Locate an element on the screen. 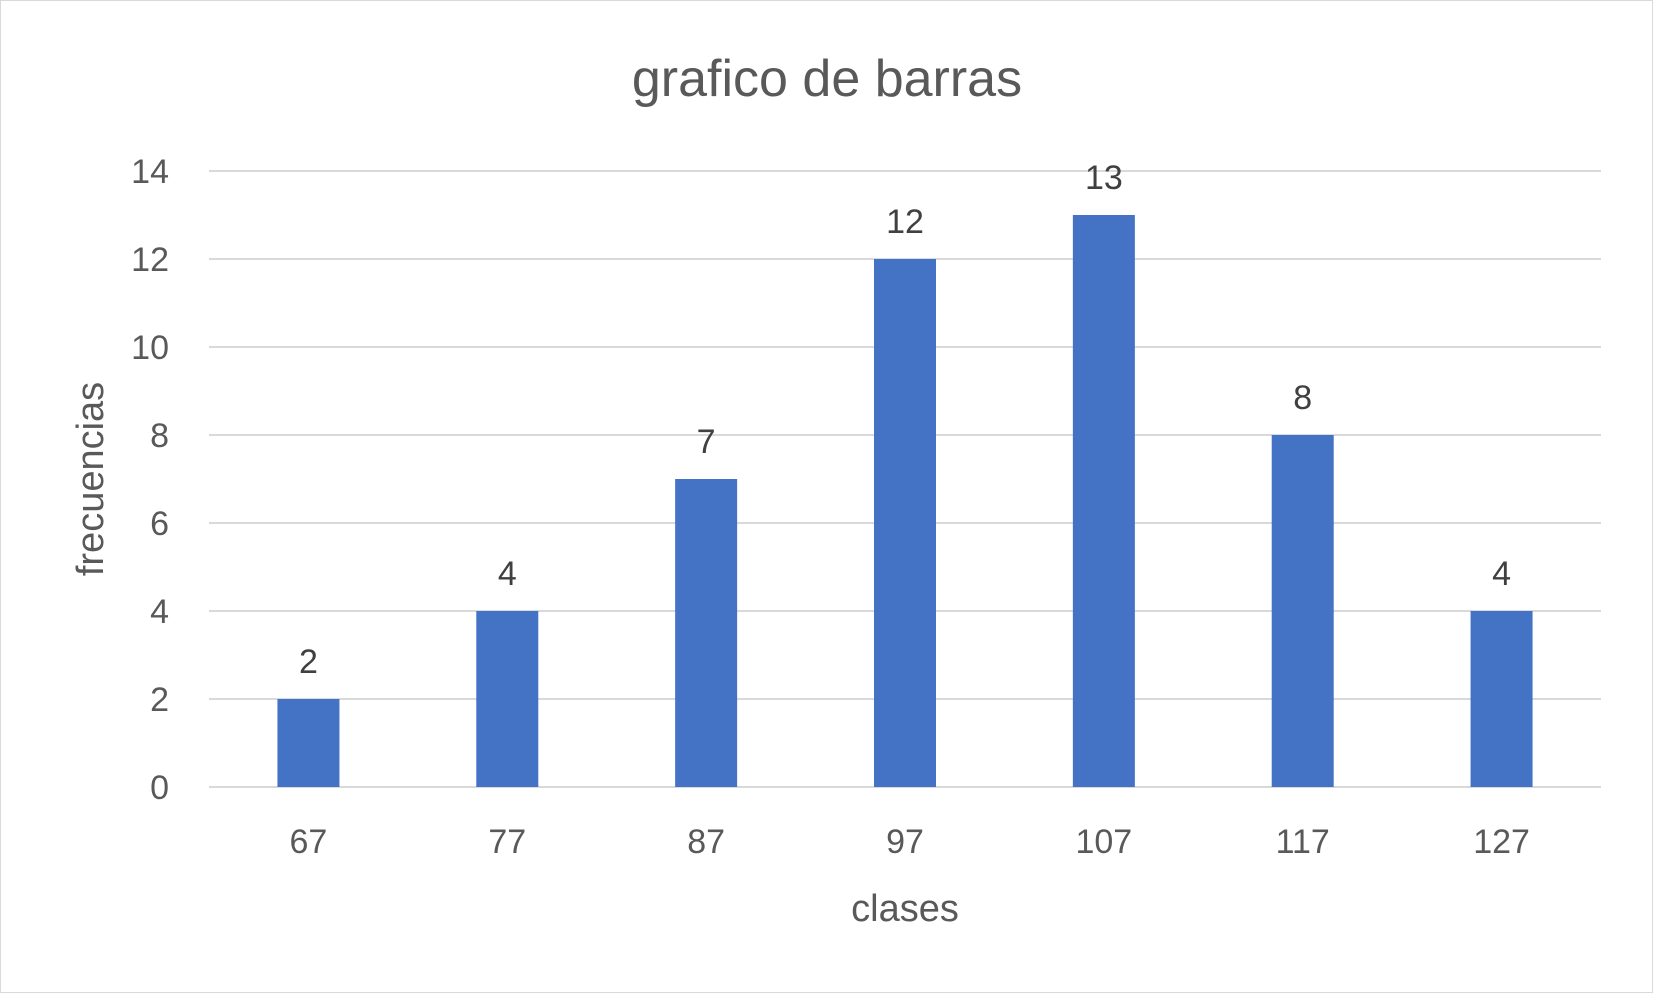 This screenshot has width=1653, height=994. y-axis-title: frecuencias is located at coordinates (91, 479).